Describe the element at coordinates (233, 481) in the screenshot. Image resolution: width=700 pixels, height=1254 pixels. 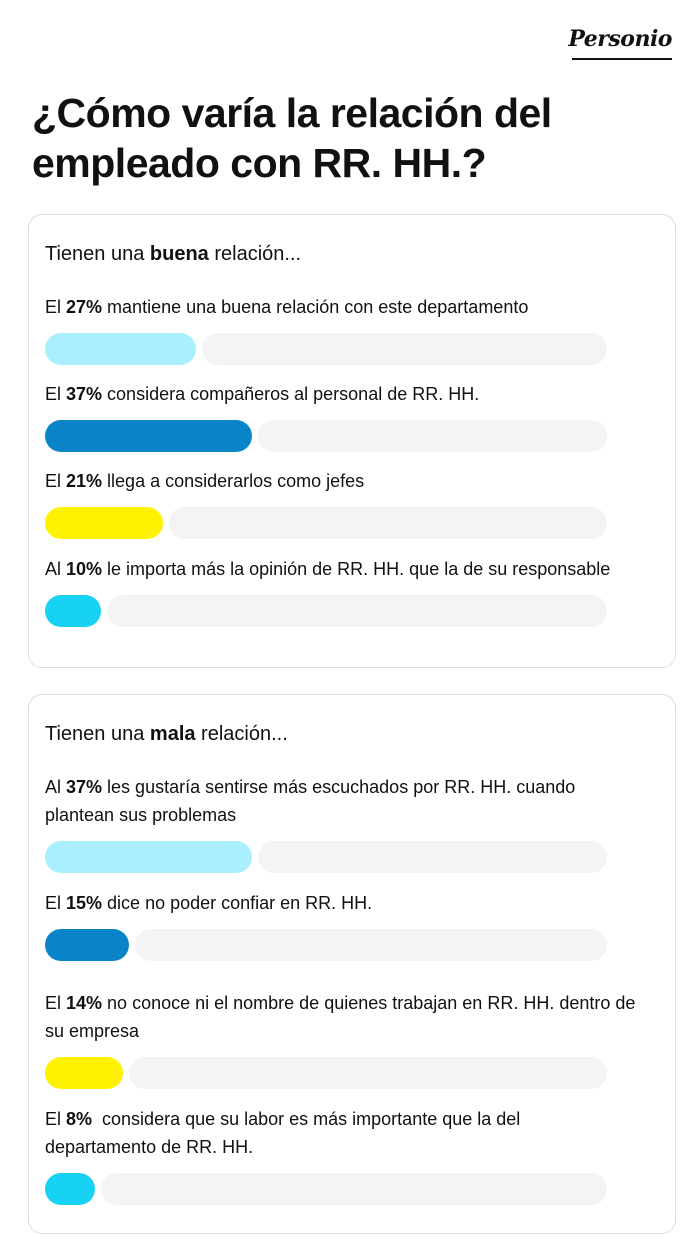
I see `label-post: llega a considerarlos como jefes` at that location.